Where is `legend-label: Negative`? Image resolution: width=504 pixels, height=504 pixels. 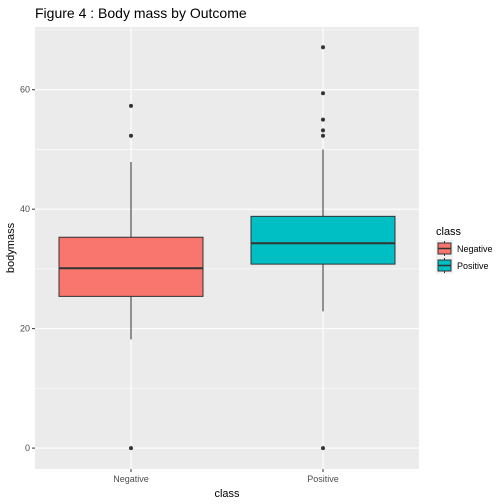
legend-label: Negative is located at coordinates (475, 249).